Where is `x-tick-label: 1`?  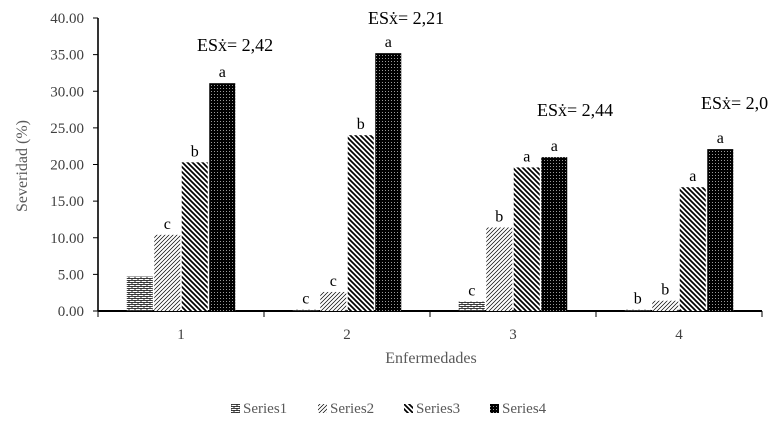
x-tick-label: 1 is located at coordinates (181, 335).